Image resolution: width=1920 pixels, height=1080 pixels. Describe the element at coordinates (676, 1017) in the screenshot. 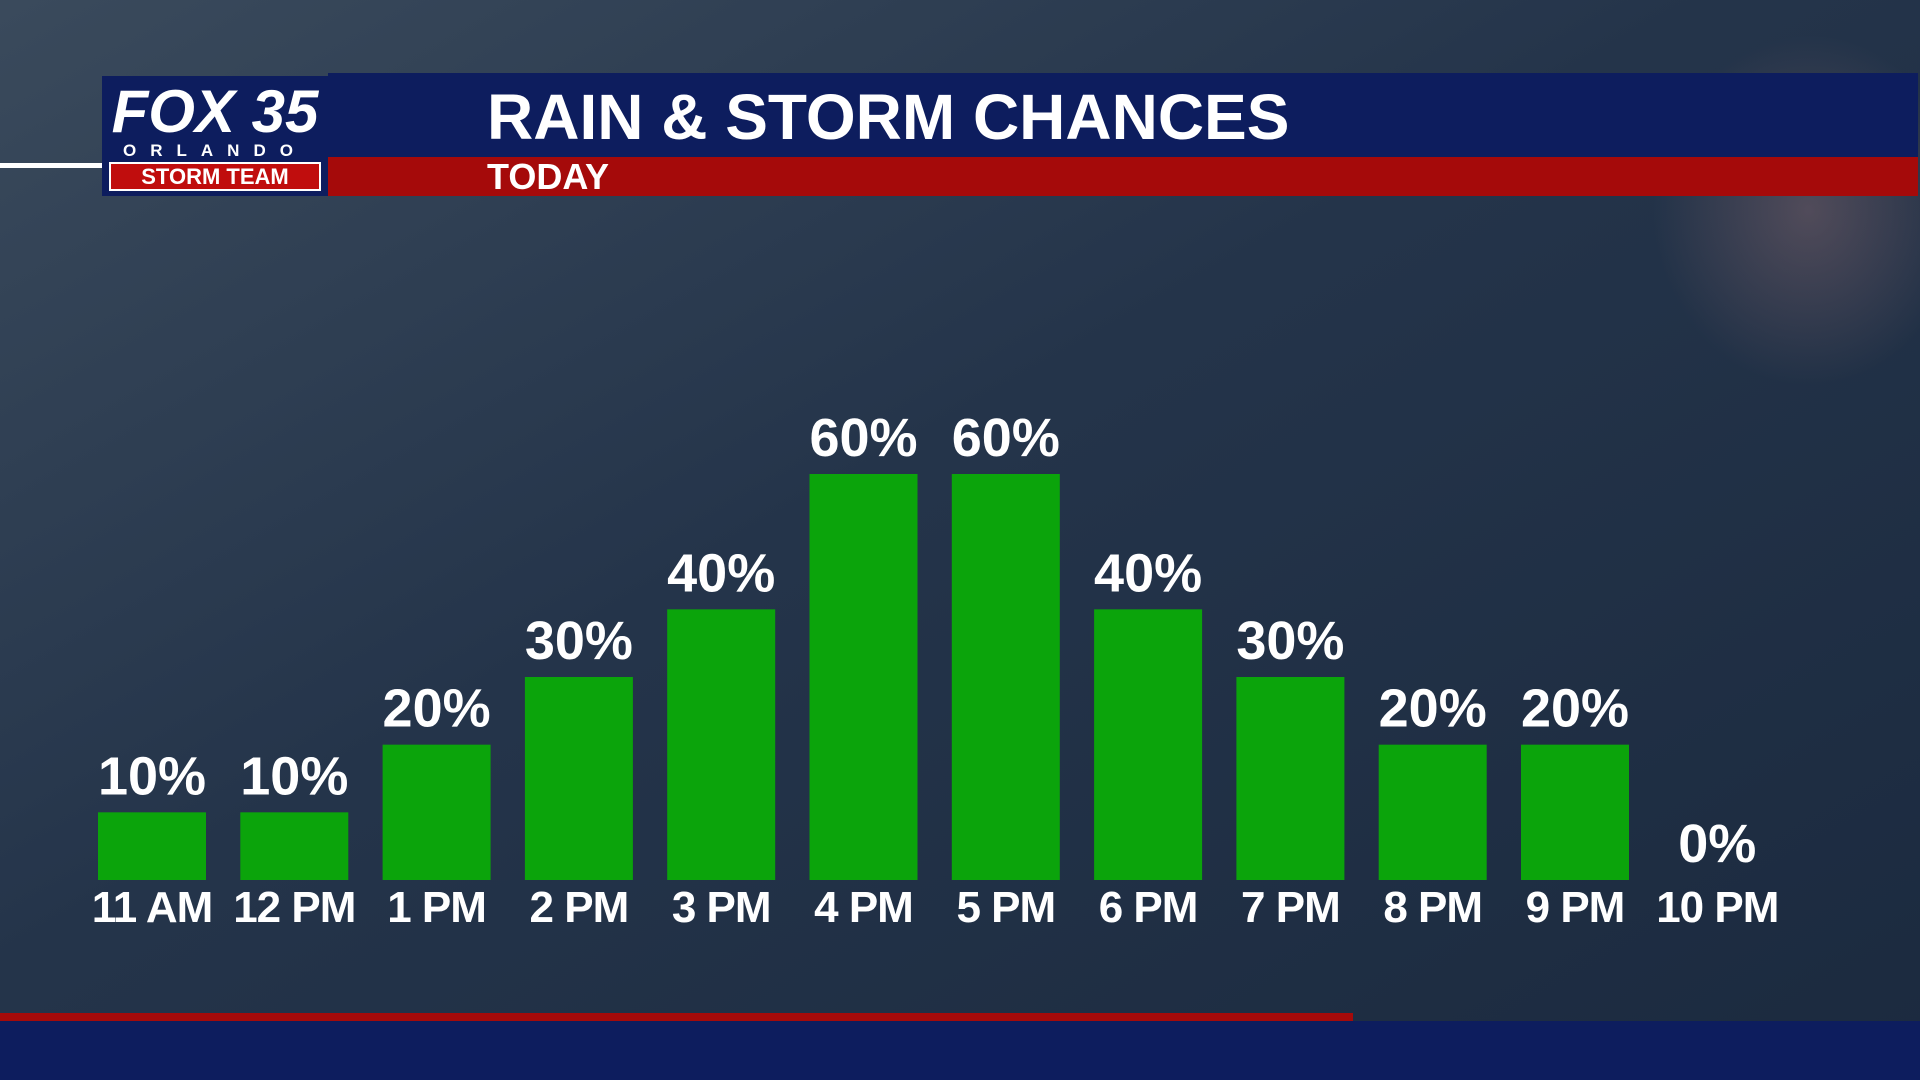

I see `footer-accent-line` at that location.